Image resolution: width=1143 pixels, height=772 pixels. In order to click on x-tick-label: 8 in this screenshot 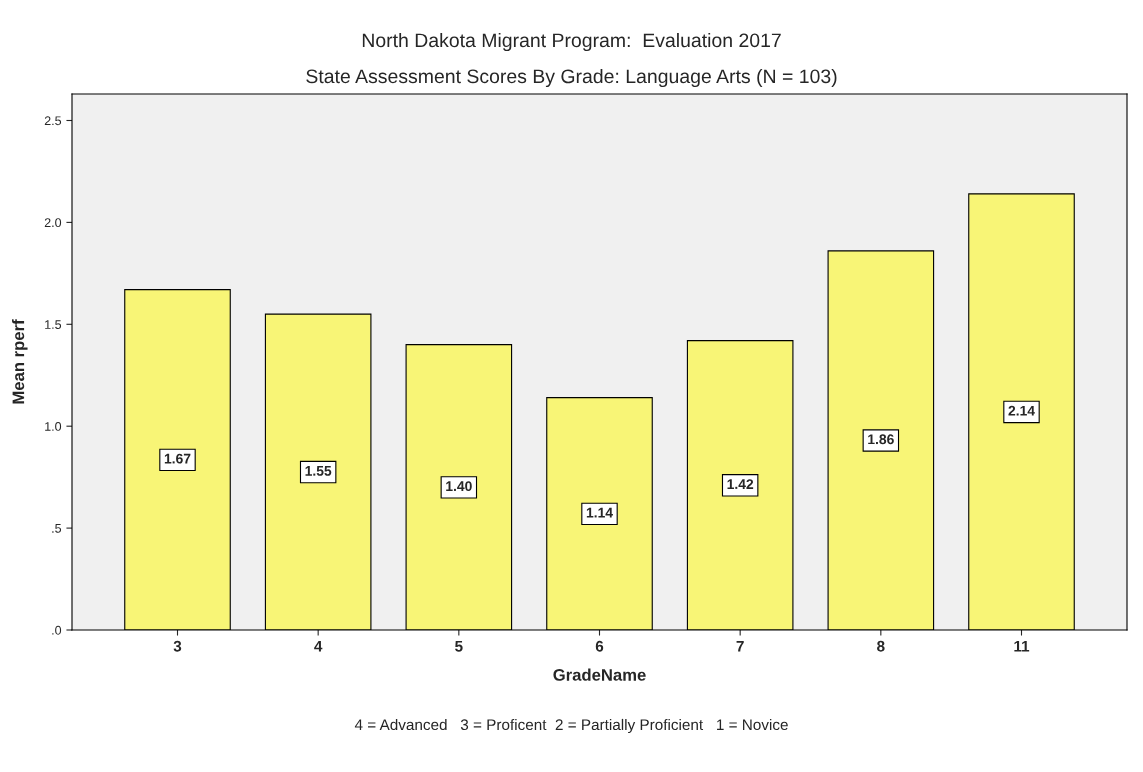, I will do `click(881, 646)`.